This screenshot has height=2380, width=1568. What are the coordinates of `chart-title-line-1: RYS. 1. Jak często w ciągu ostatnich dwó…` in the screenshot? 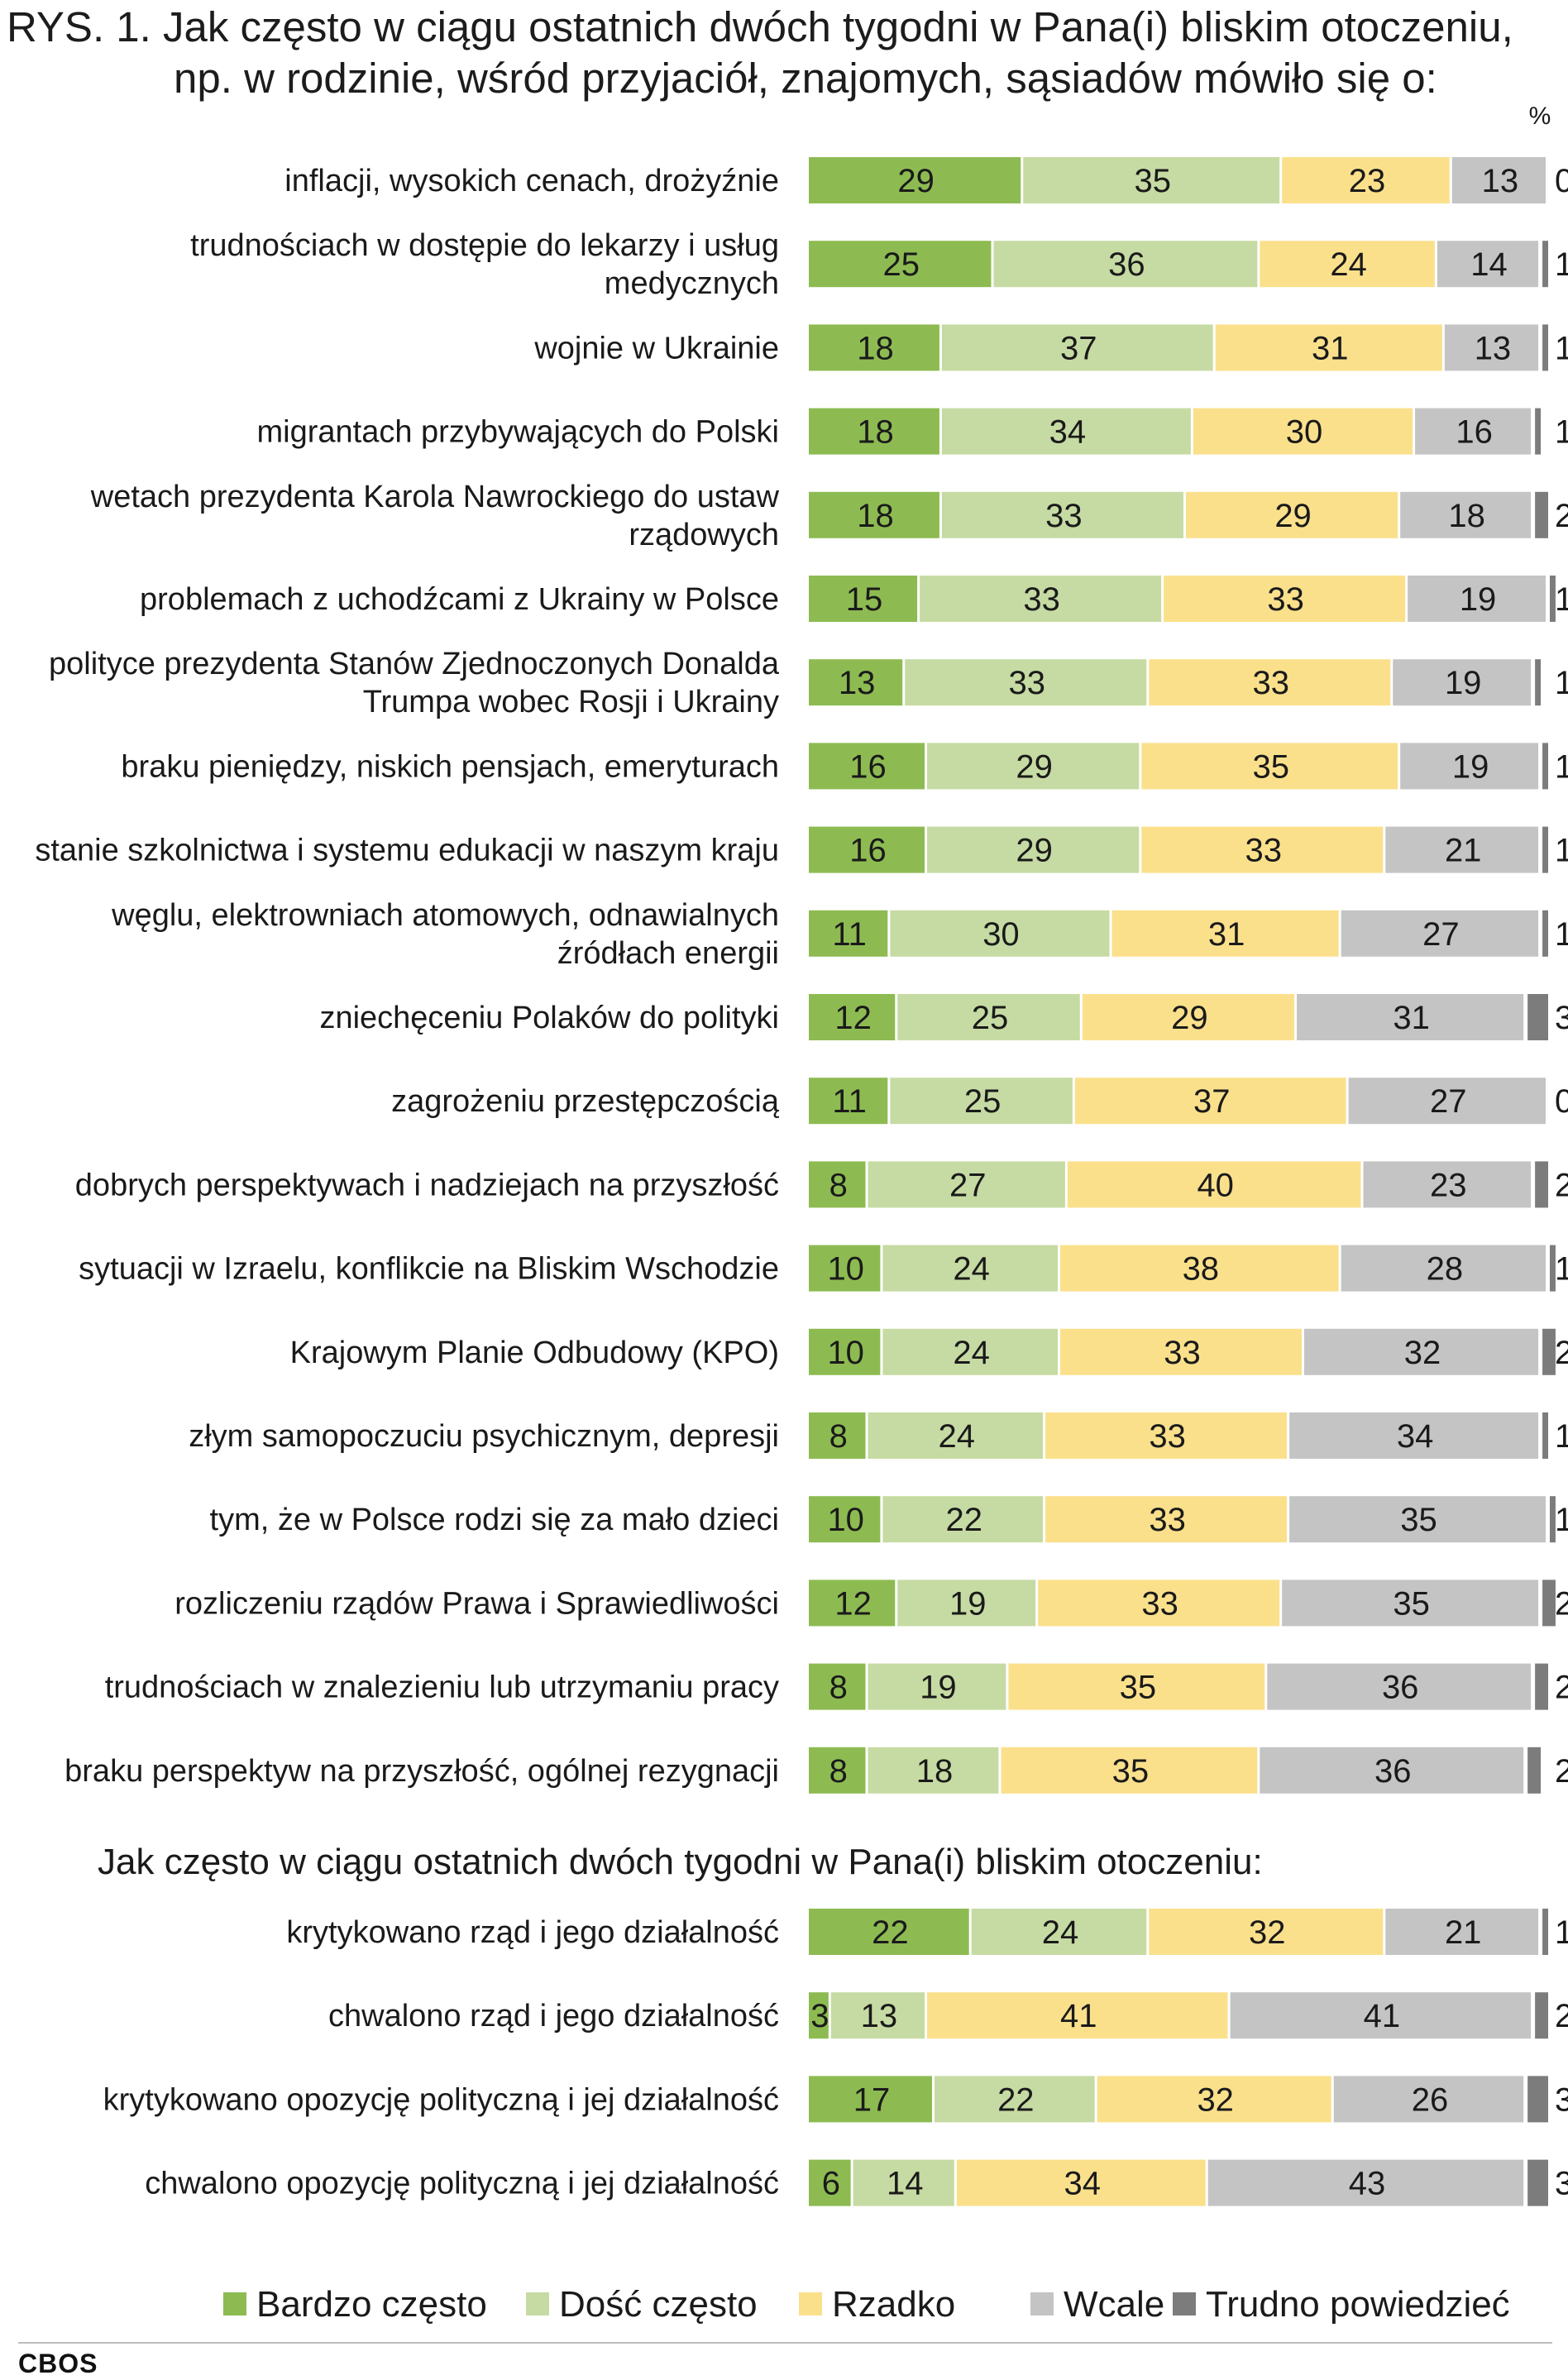 It's located at (760, 26).